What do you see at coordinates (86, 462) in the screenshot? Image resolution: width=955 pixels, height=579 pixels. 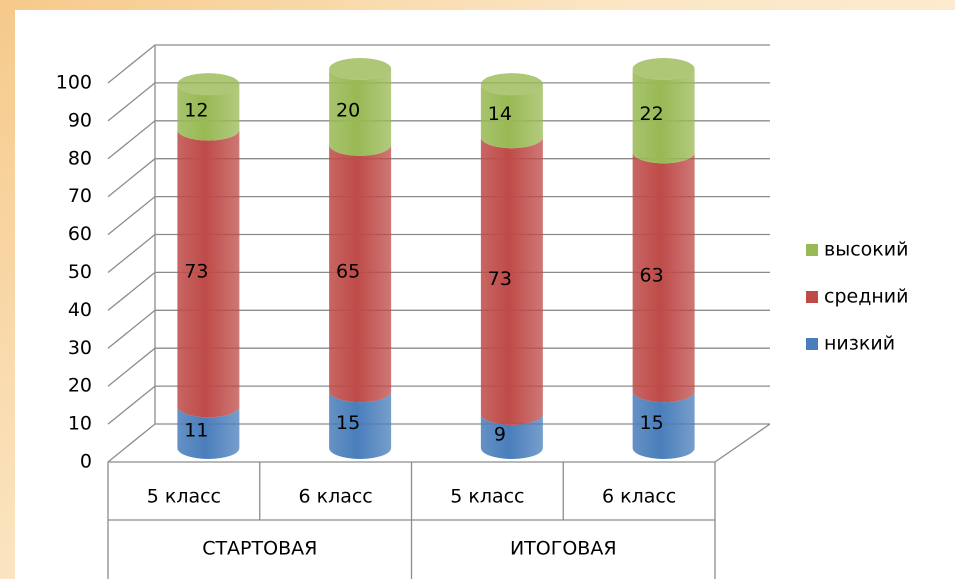 I see `y-tick-label: 0` at bounding box center [86, 462].